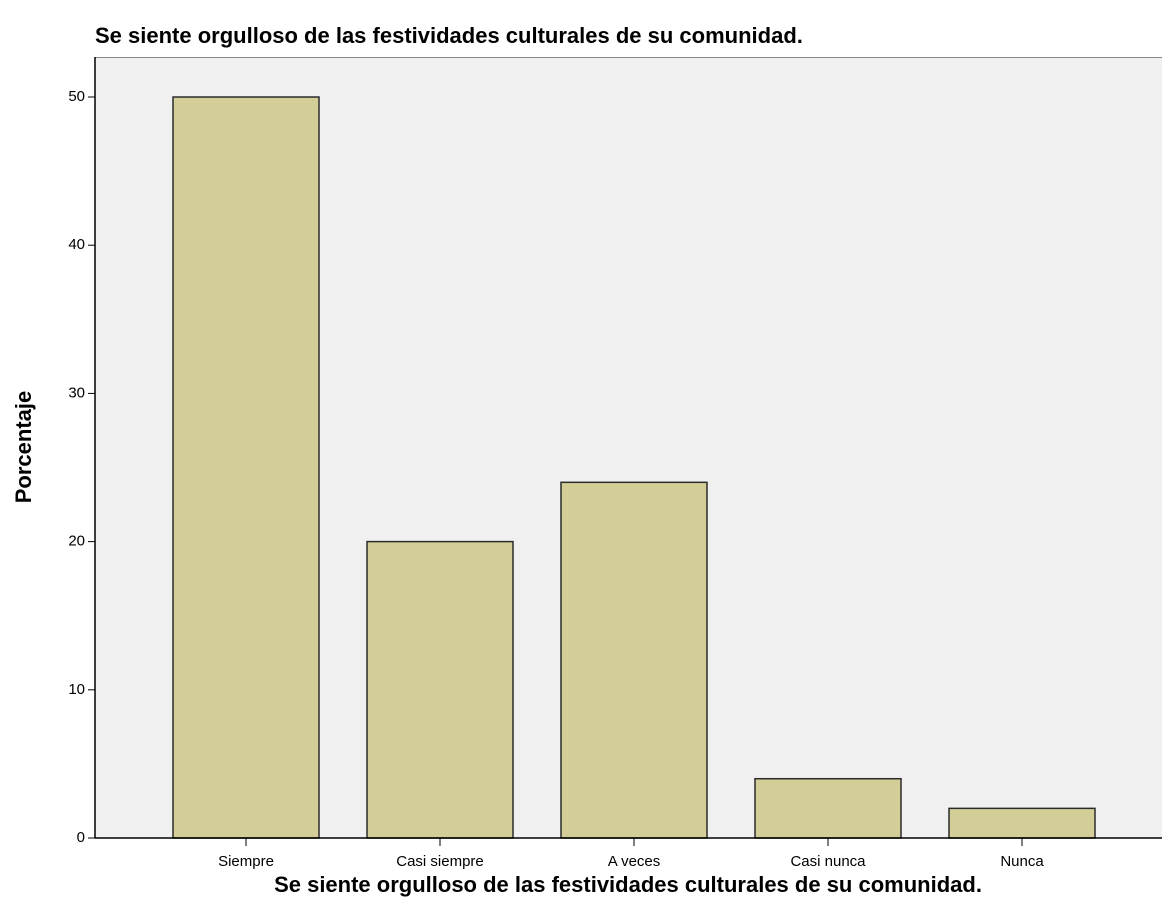 The width and height of the screenshot is (1162, 924). I want to click on y-tick-label: 30, so click(76, 392).